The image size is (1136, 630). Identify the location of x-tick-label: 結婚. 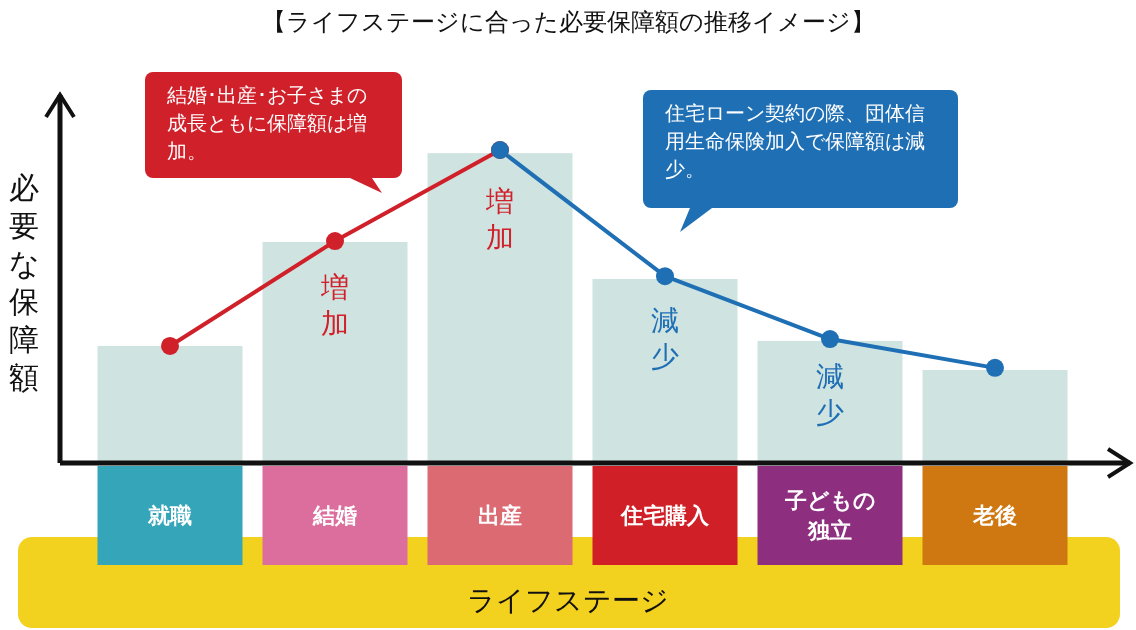
(334, 515).